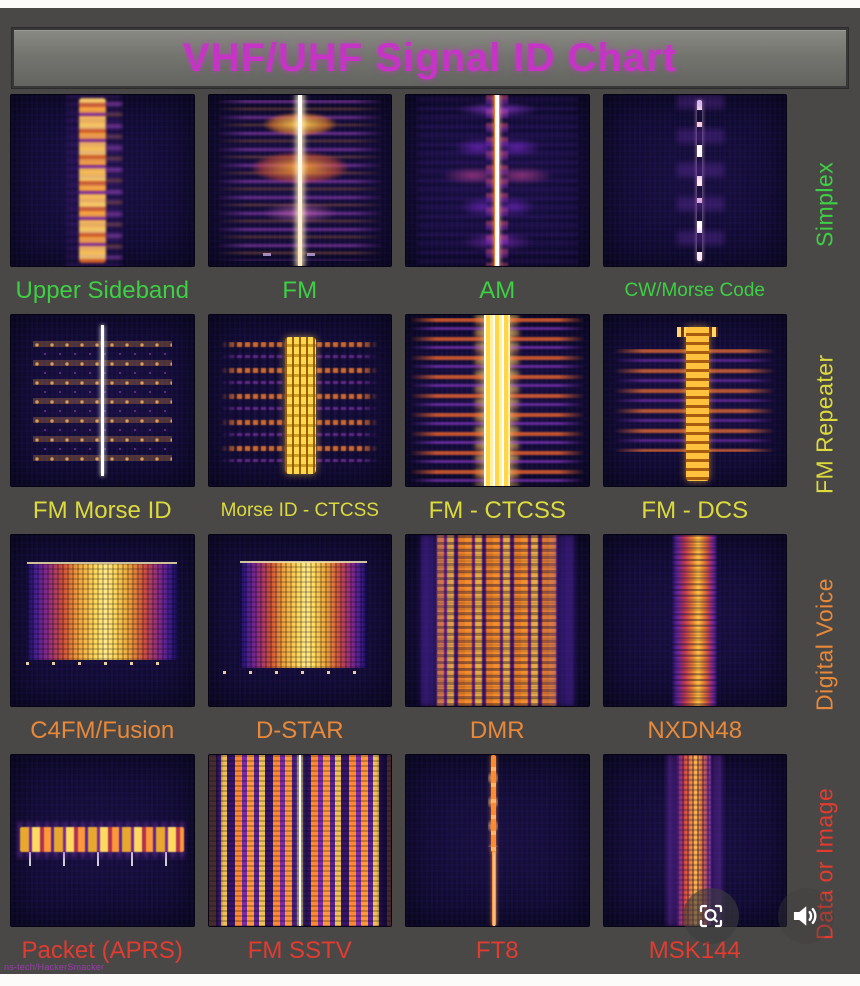 Image resolution: width=860 pixels, height=986 pixels. Describe the element at coordinates (299, 400) in the screenshot. I see `spectrogram-morse-id-ctcss` at that location.